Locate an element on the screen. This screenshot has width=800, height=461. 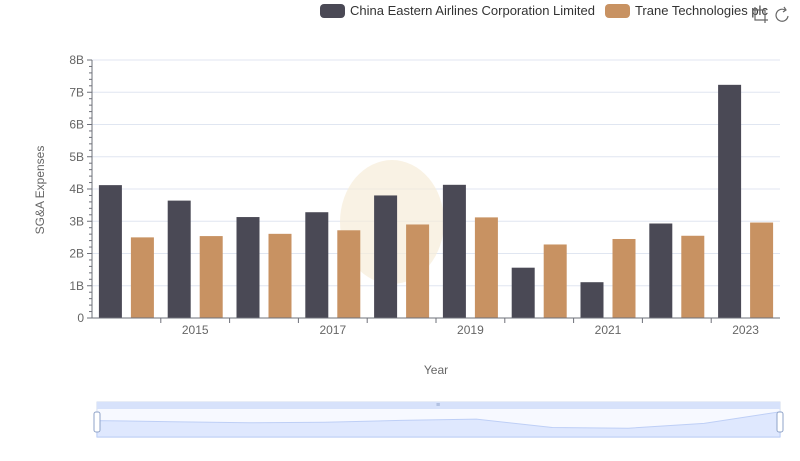
x-tick-label: 2017 is located at coordinates (332, 330).